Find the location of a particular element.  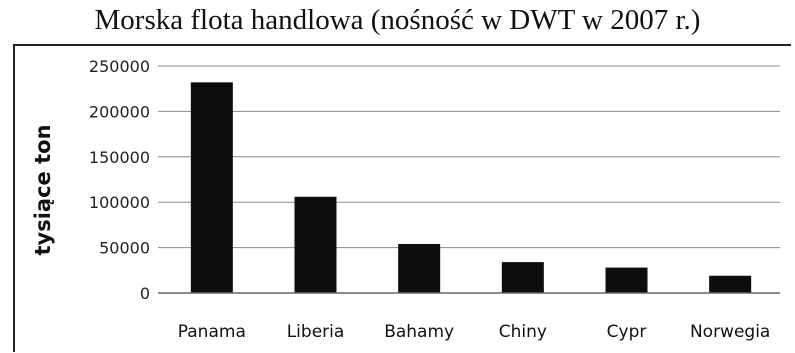

x-category-label: Norwegia is located at coordinates (730, 332).